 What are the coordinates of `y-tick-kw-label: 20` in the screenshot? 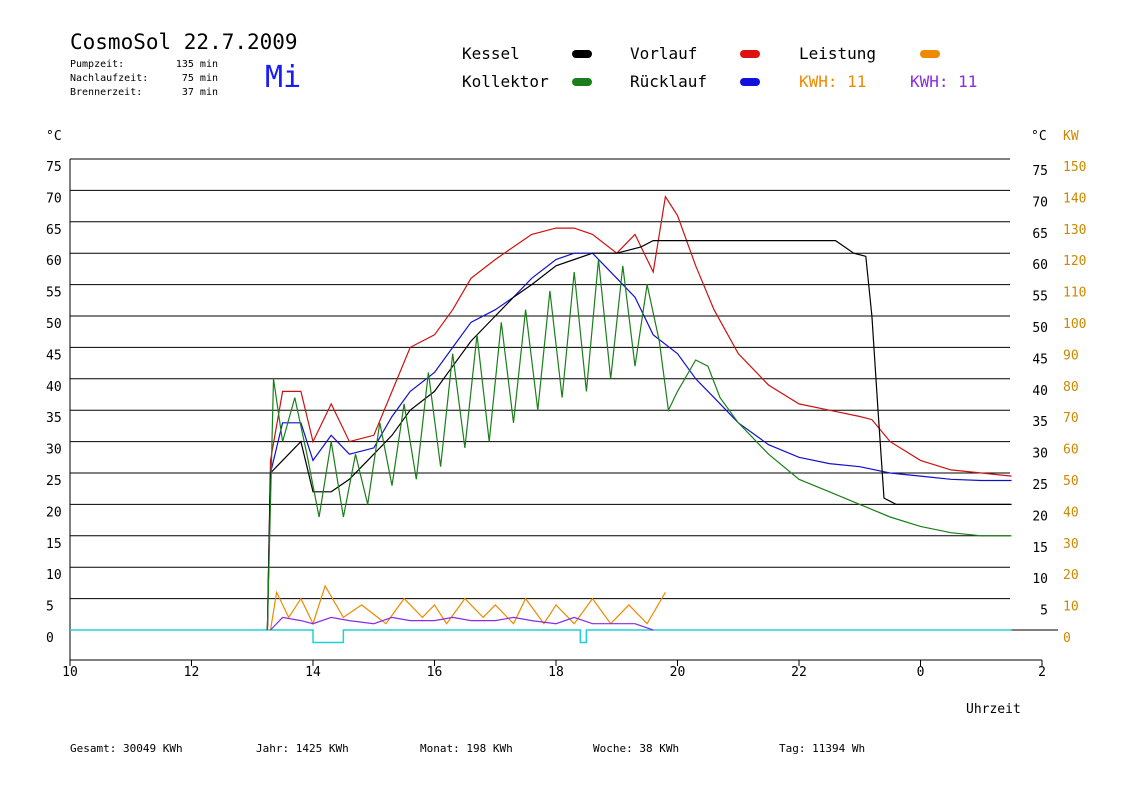 It's located at (1071, 575).